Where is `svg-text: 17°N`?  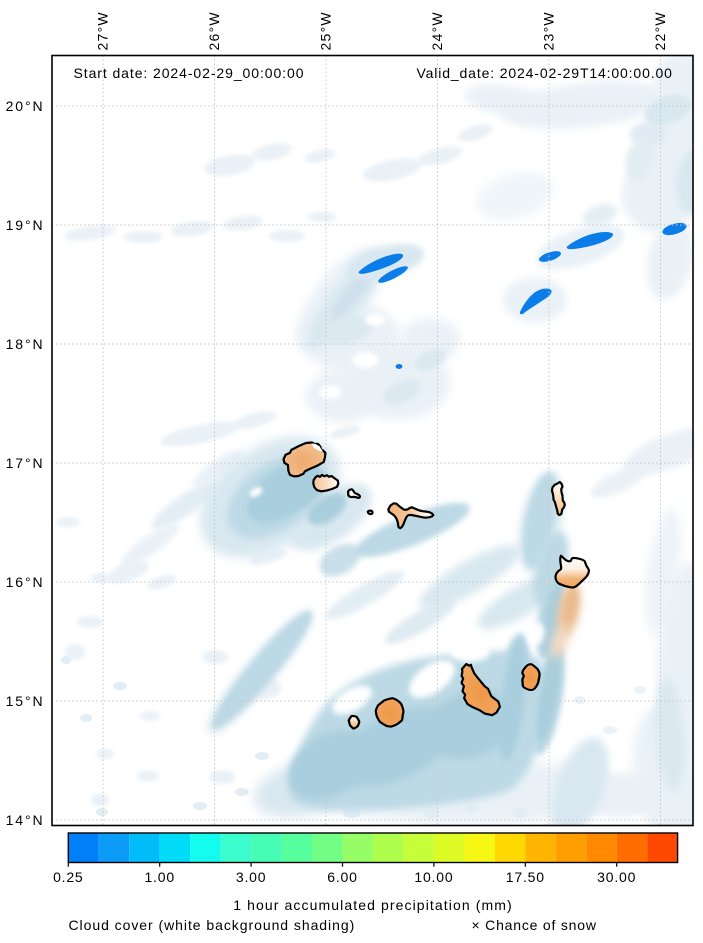
svg-text: 17°N is located at coordinates (25, 463).